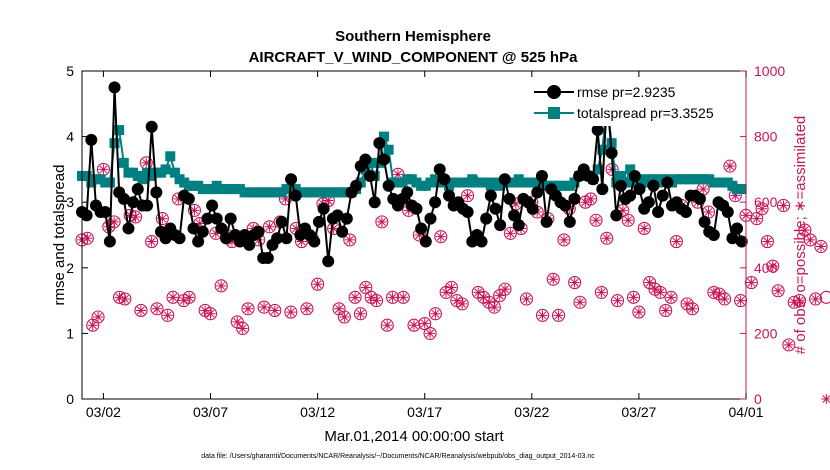 This screenshot has width=830, height=470. Describe the element at coordinates (635, 102) in the screenshot. I see `legend-box` at that location.